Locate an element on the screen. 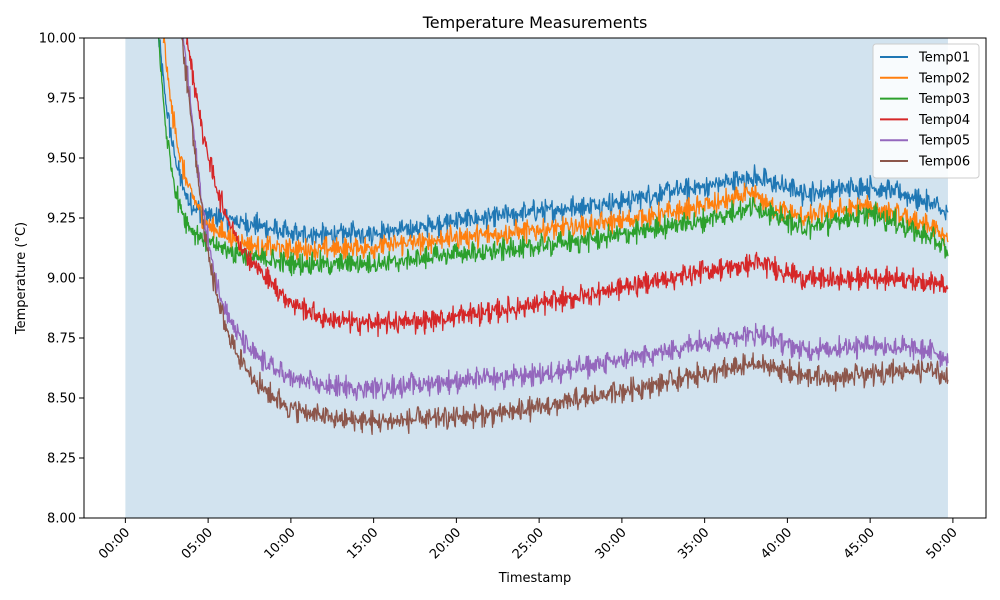  legend-label: Temp03 is located at coordinates (944, 99).